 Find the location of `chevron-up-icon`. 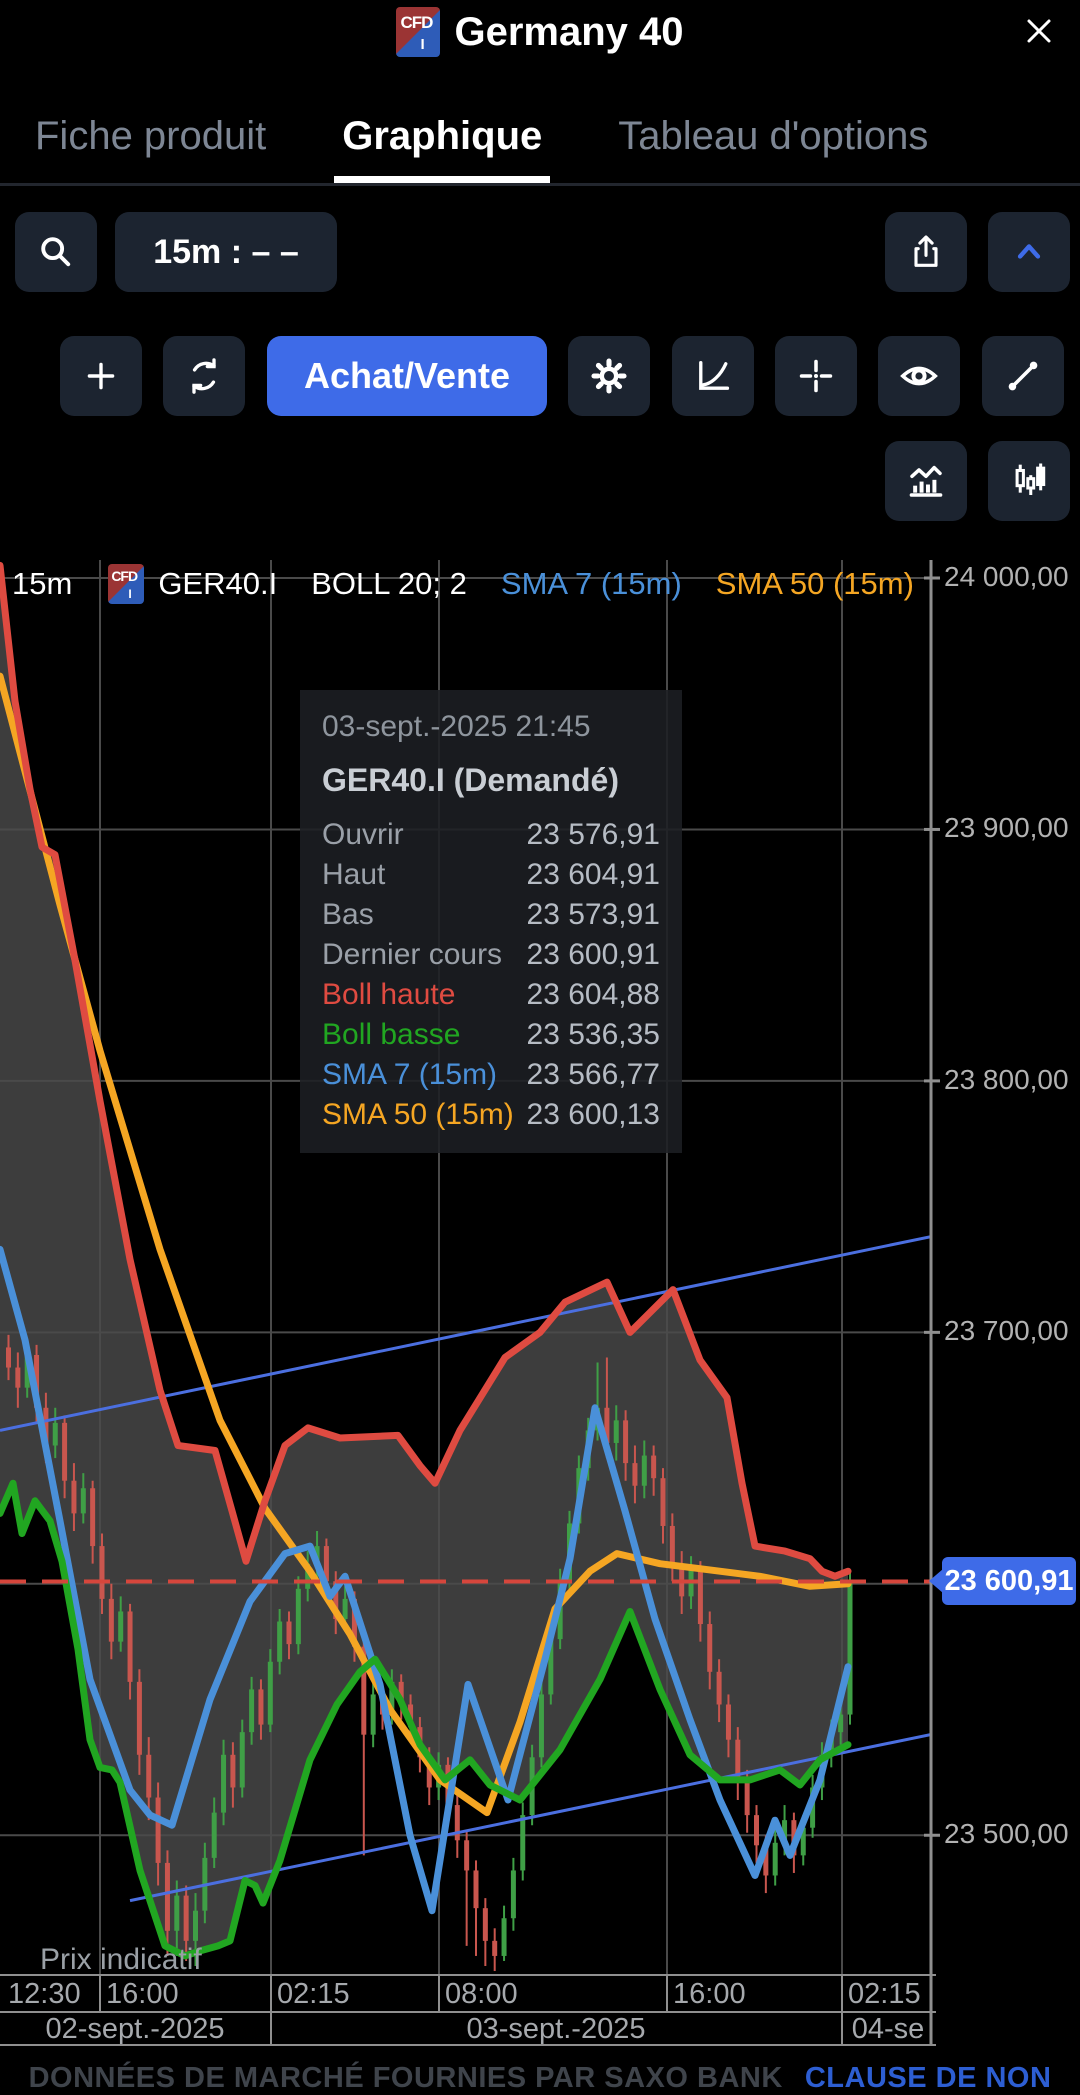

chevron-up-icon is located at coordinates (1029, 252).